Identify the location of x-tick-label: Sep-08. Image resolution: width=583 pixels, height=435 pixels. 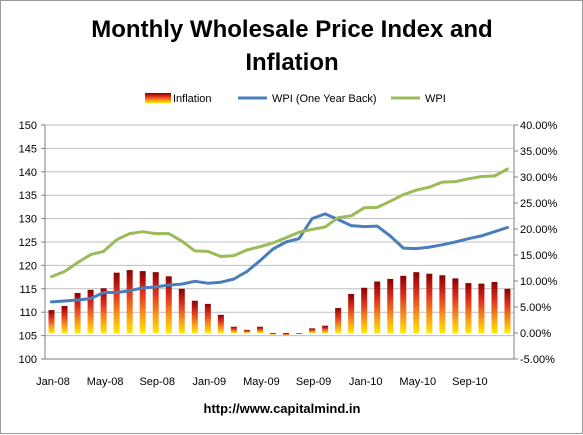
(156, 382).